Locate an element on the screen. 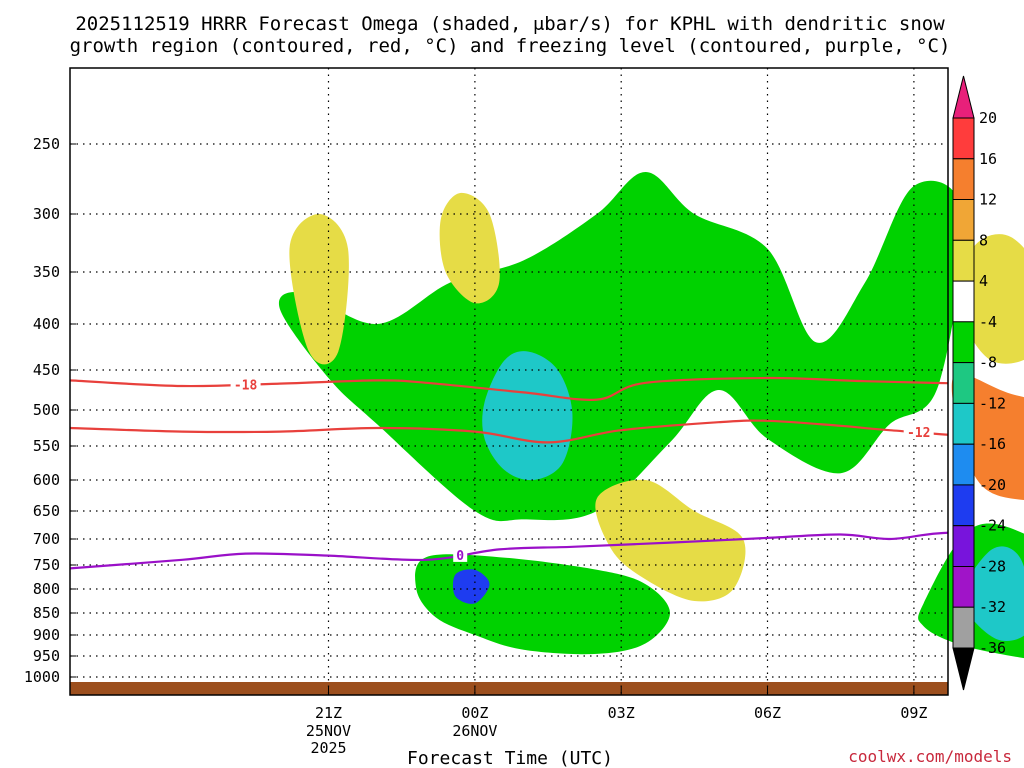  x-tick-sublabel-2025: 2025 is located at coordinates (328, 748).